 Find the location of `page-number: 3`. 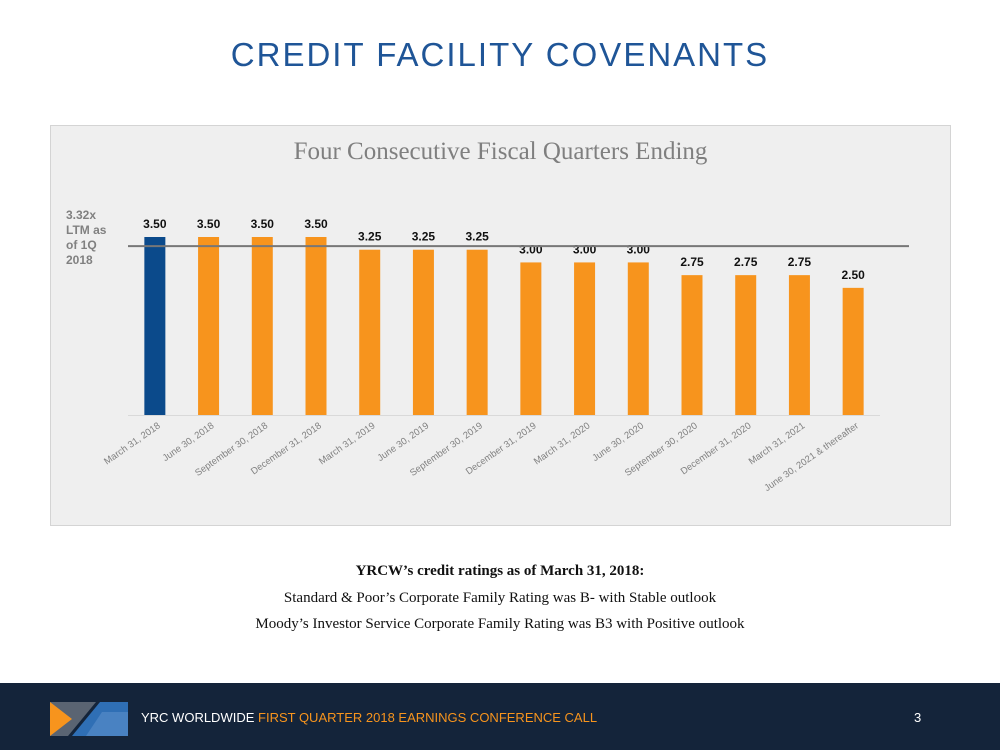

page-number: 3 is located at coordinates (918, 717).